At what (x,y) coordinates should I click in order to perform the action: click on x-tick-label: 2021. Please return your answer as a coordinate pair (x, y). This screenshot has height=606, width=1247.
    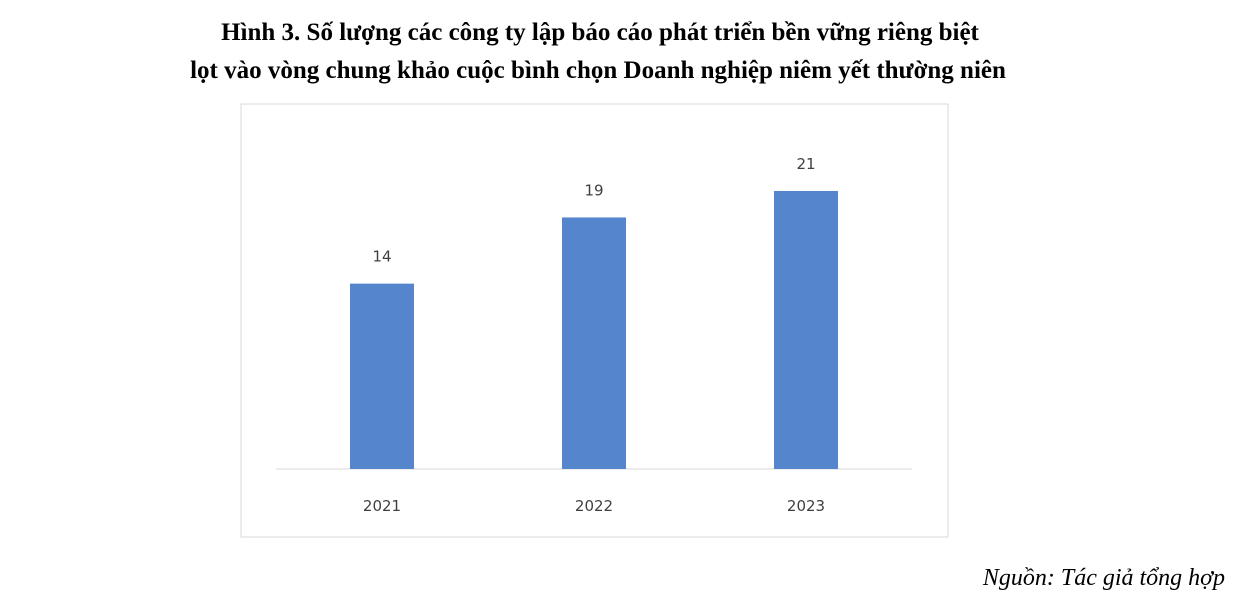
    Looking at the image, I should click on (382, 506).